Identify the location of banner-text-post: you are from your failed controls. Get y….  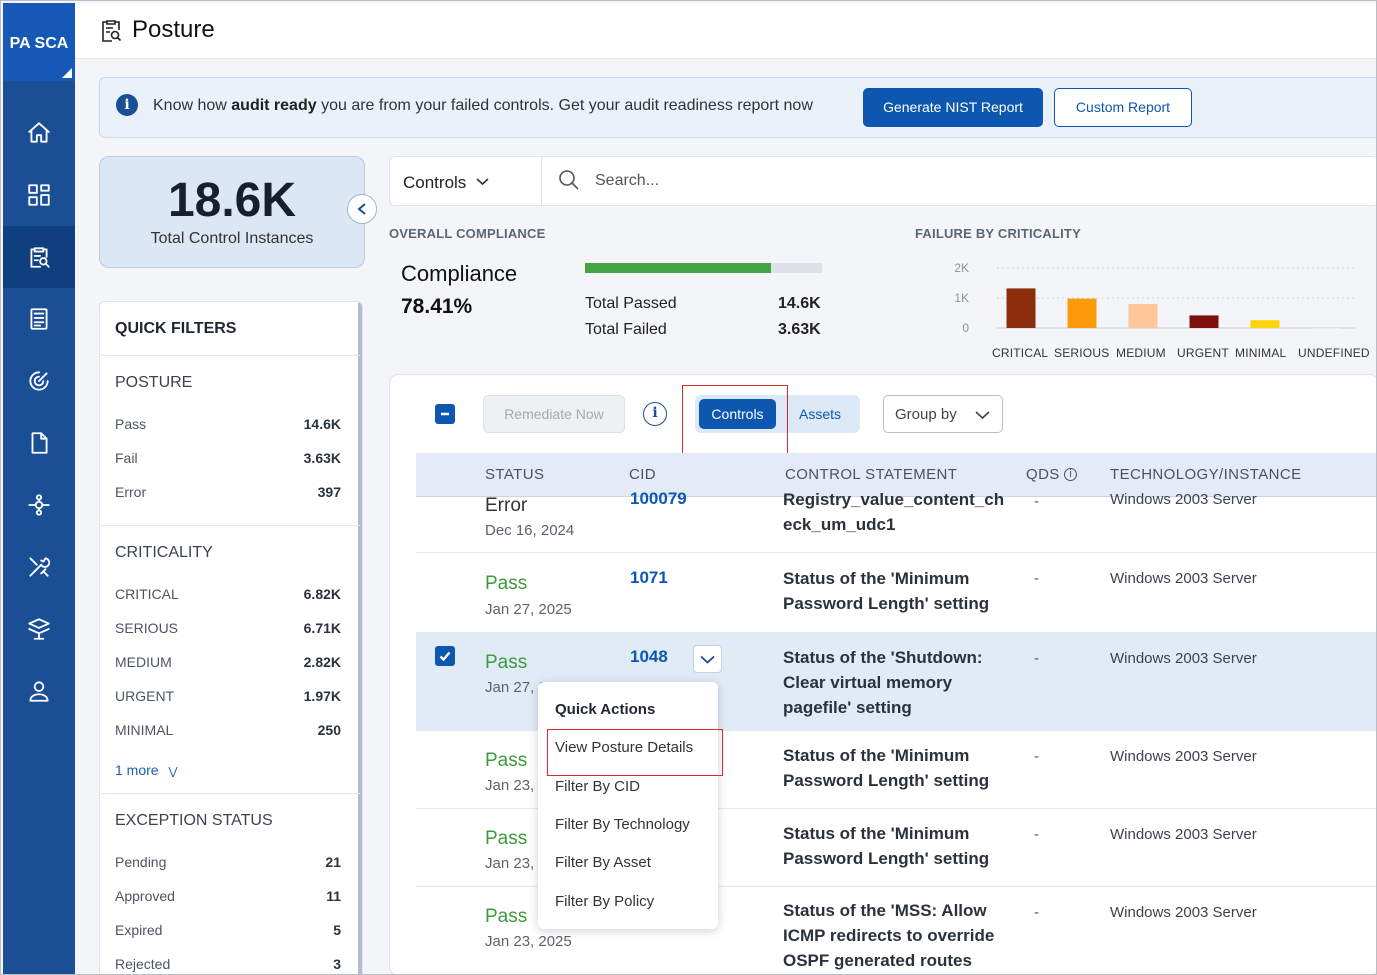
(564, 105).